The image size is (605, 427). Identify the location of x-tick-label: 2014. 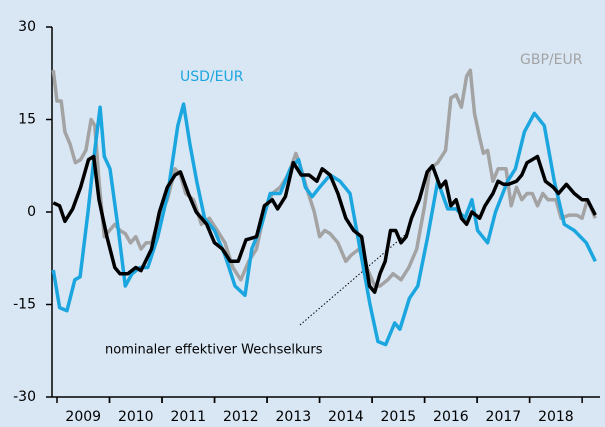
(346, 417).